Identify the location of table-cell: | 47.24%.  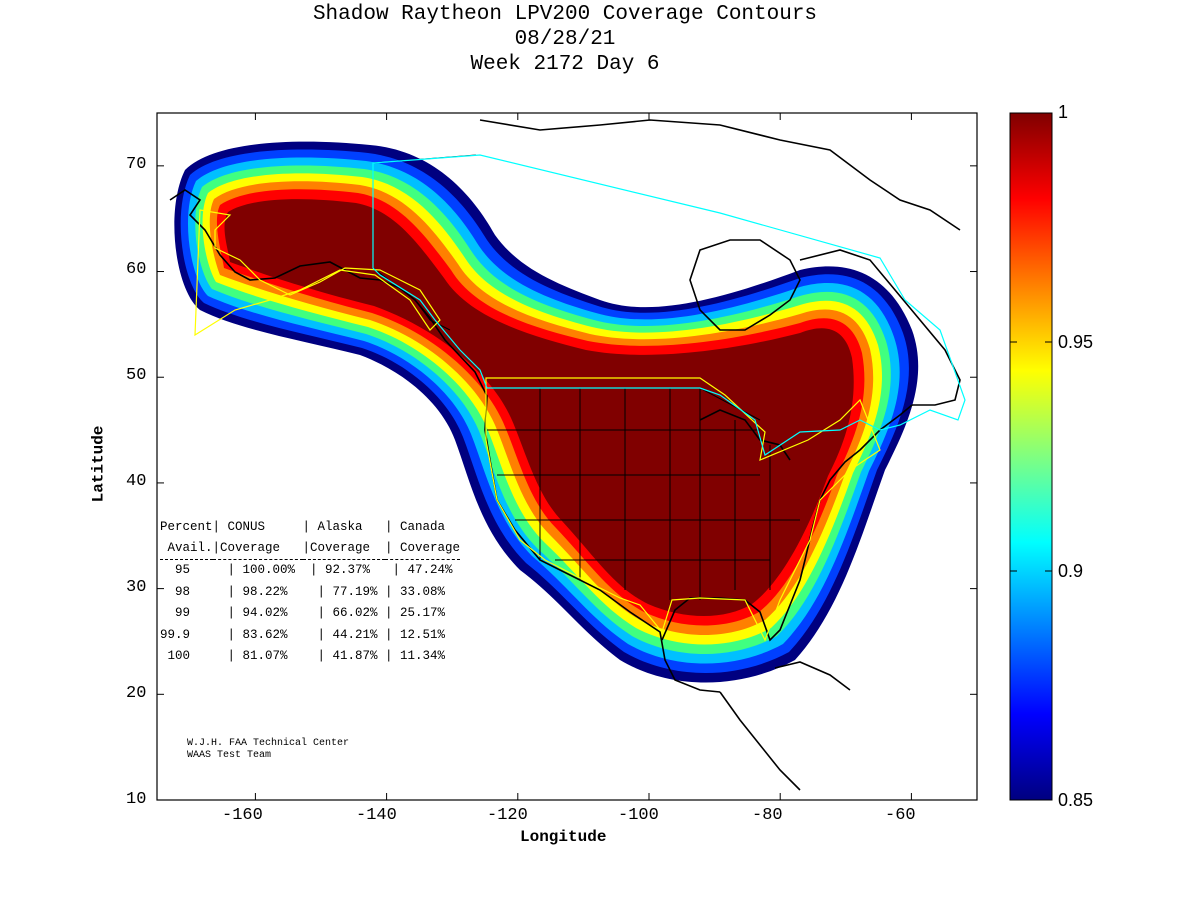
(419, 570).